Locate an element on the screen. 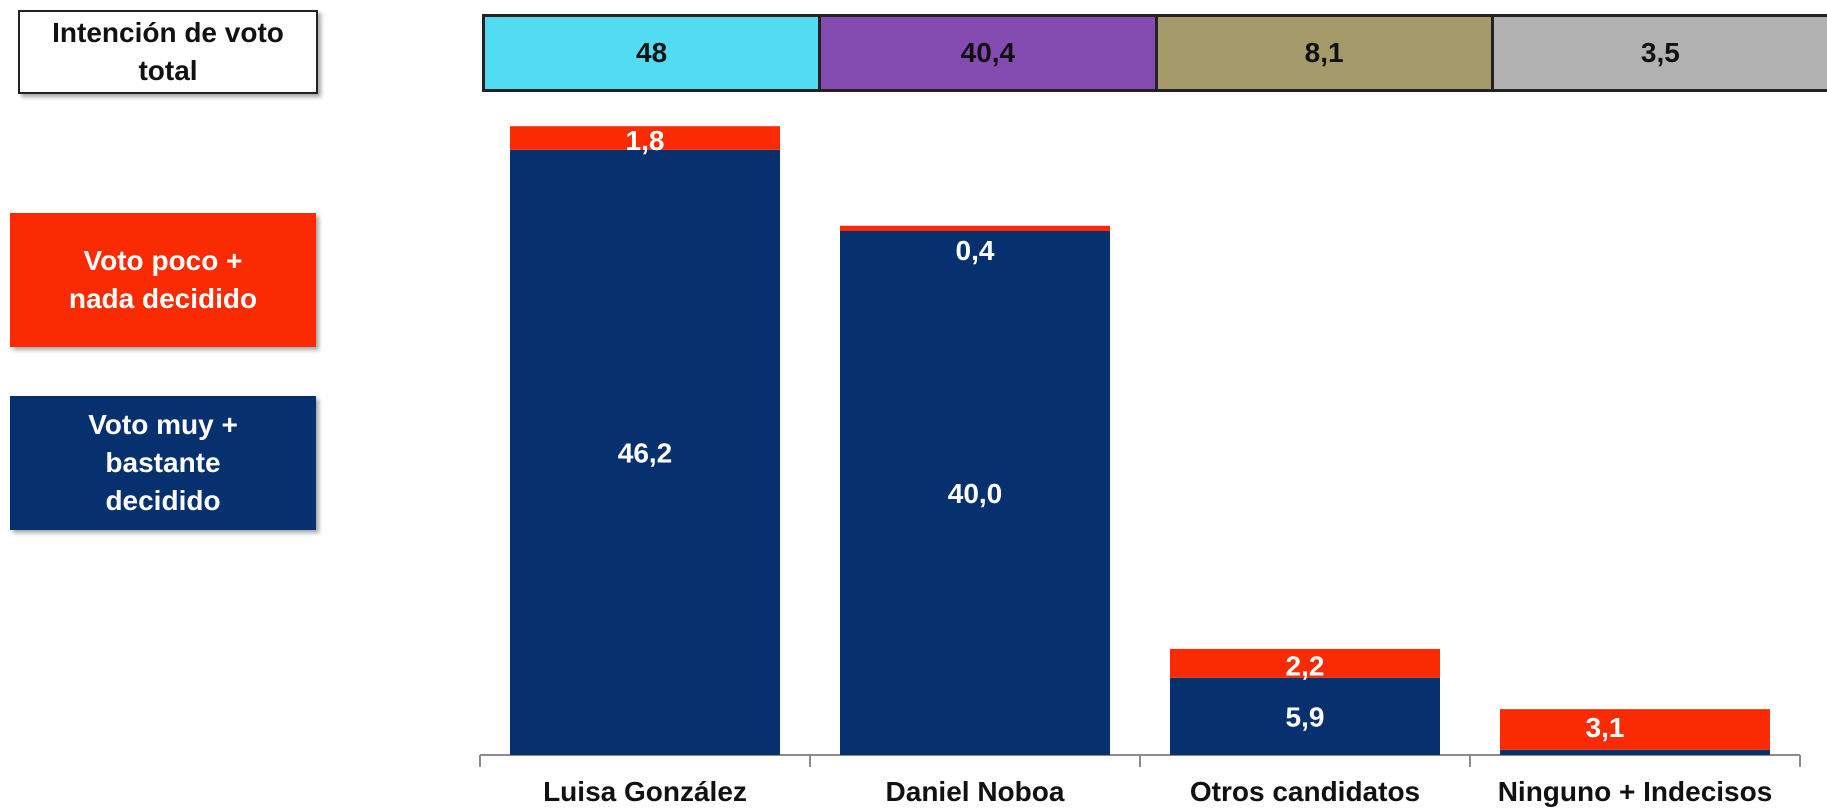 This screenshot has width=1827, height=810. total-segment-1: 48 is located at coordinates (653, 53).